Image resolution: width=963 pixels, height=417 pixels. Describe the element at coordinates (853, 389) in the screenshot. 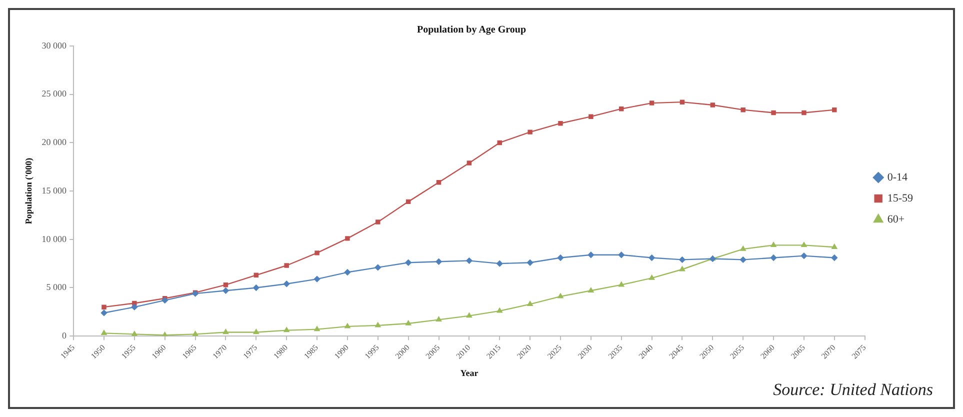

I see `source-note: Source: United Nations` at that location.